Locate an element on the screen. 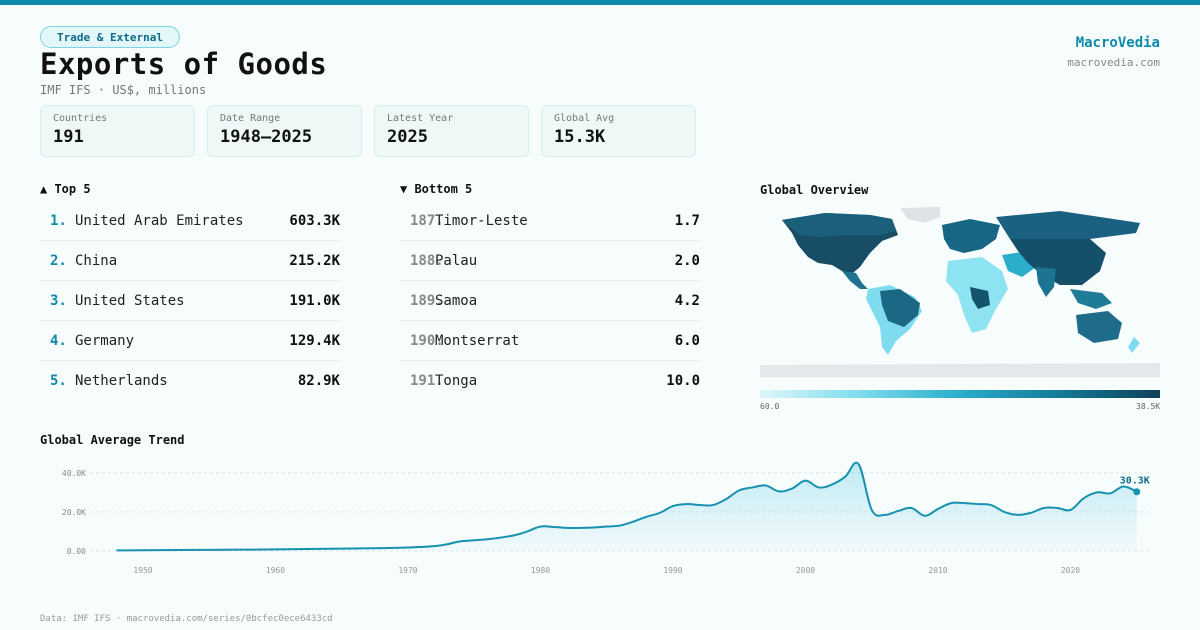 This screenshot has height=630, width=1200. trend-area is located at coordinates (626, 506).